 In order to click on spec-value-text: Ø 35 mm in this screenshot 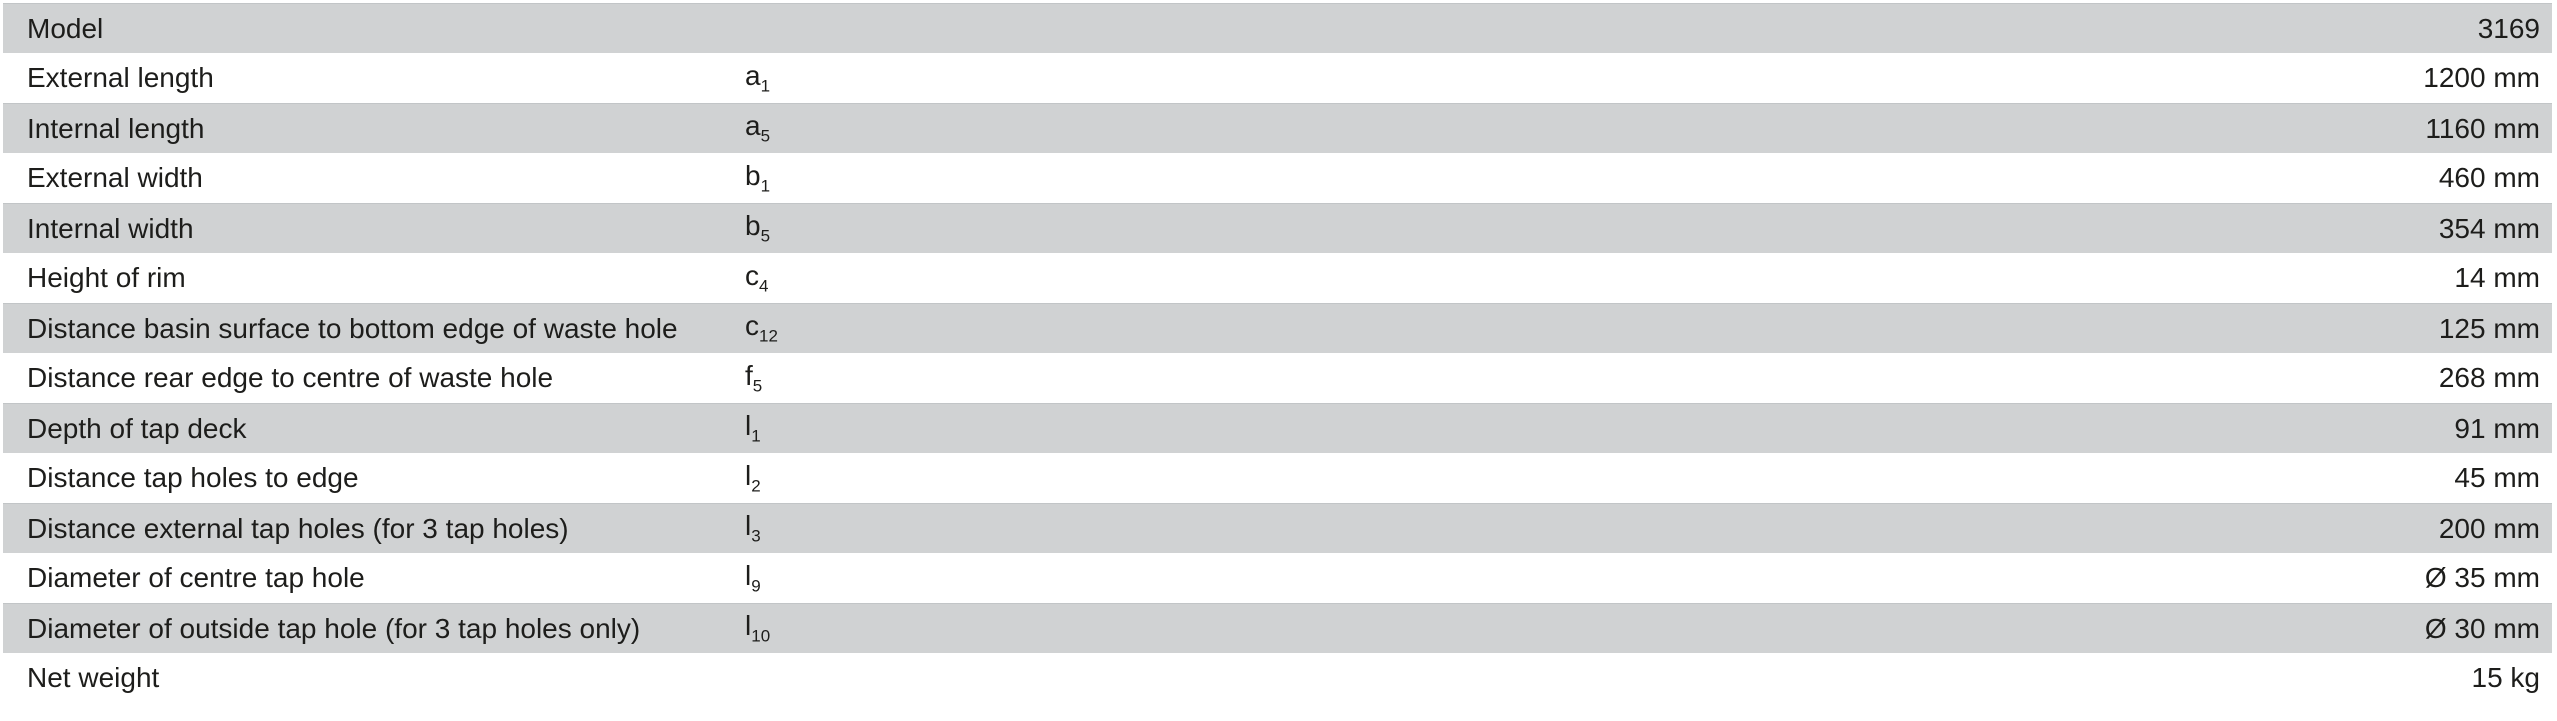, I will do `click(2482, 577)`.